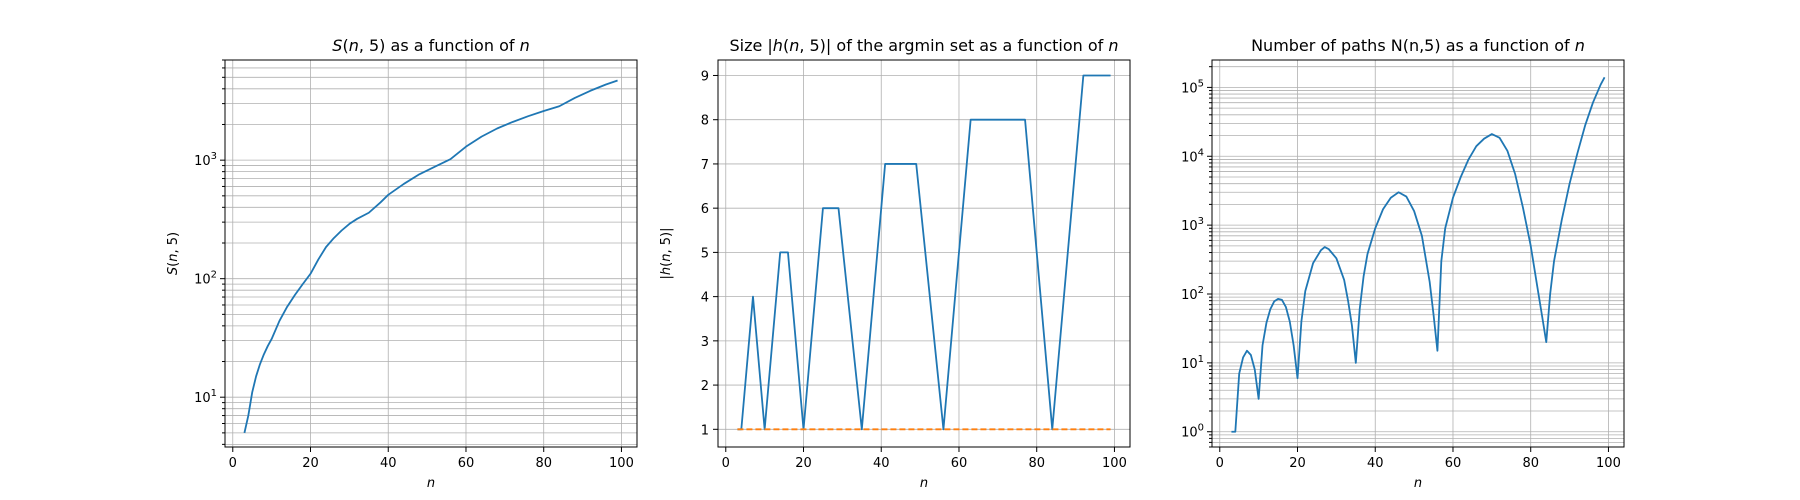  I want to click on y-tick-label: 5, so click(705, 253).